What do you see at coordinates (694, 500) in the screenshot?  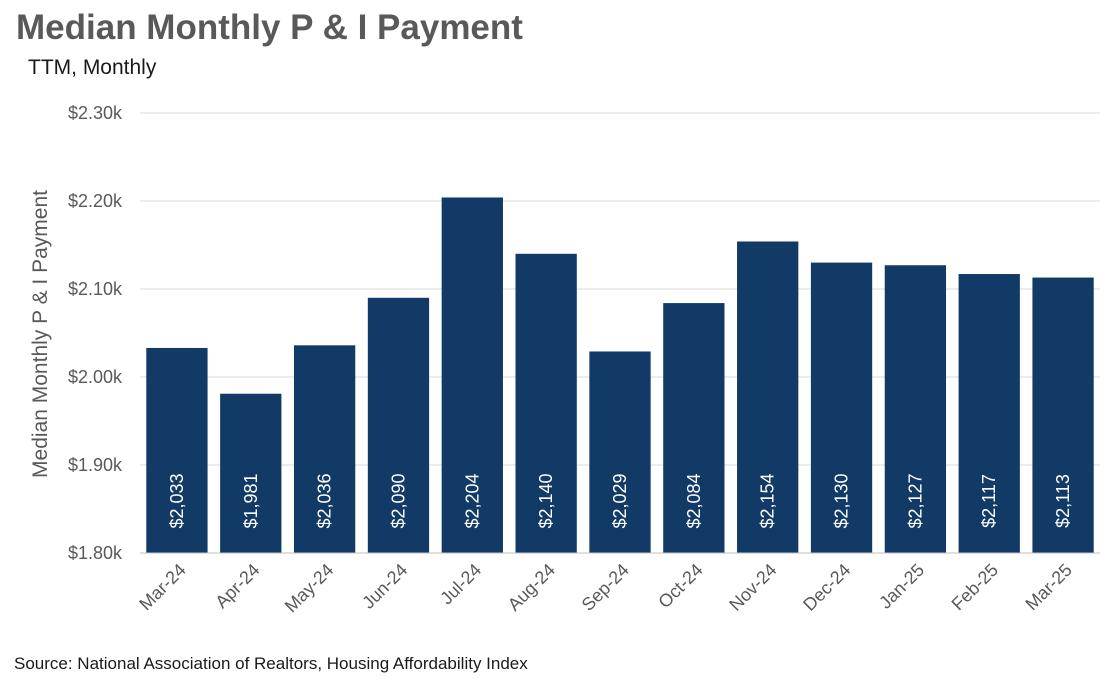 I see `data-label: $2,084` at bounding box center [694, 500].